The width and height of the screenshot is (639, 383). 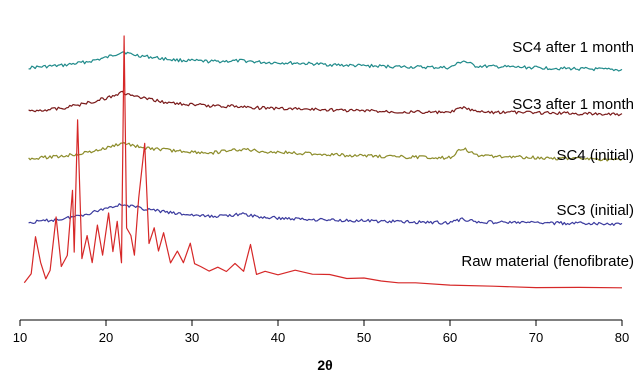 What do you see at coordinates (450, 337) in the screenshot?
I see `x-tick-label: 60` at bounding box center [450, 337].